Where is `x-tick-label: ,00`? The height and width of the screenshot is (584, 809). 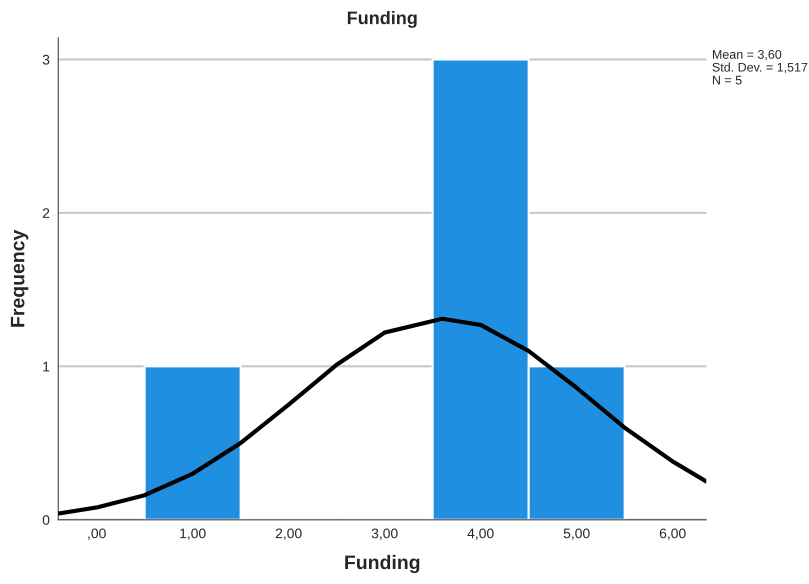
x-tick-label: ,00 is located at coordinates (97, 534).